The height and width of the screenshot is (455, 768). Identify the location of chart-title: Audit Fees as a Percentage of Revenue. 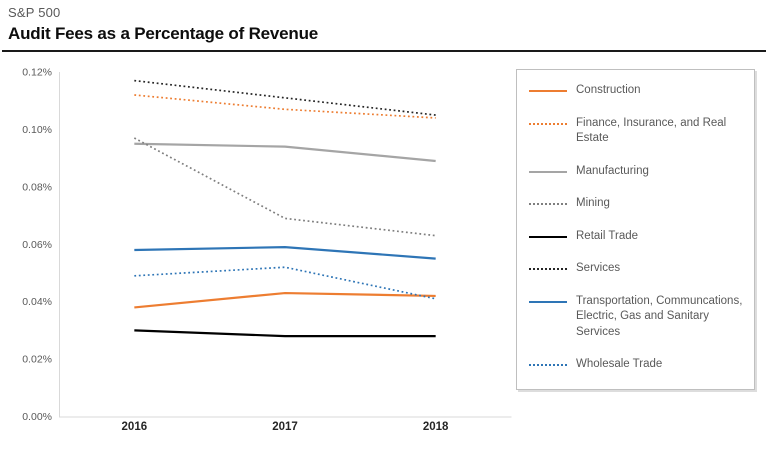
(163, 33).